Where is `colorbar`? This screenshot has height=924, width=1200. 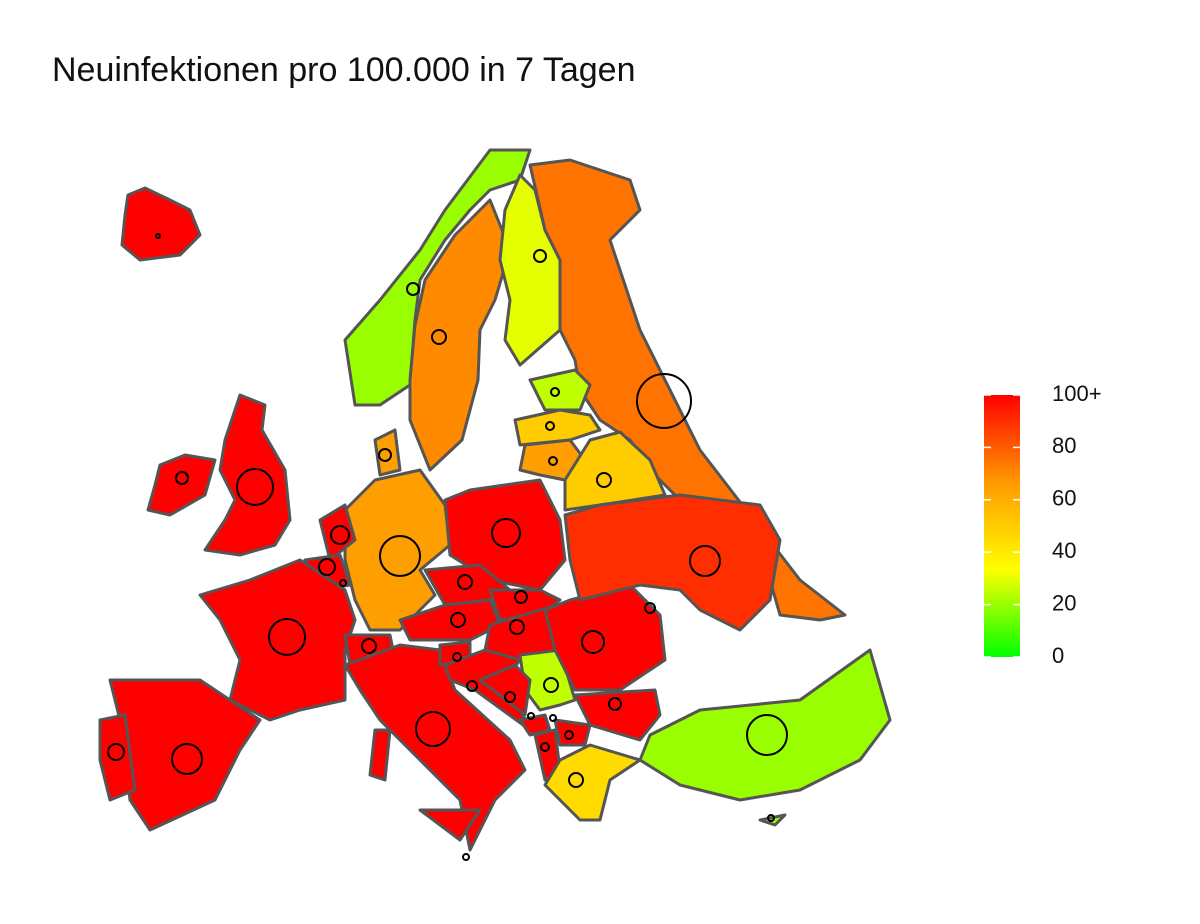
colorbar is located at coordinates (1002, 526).